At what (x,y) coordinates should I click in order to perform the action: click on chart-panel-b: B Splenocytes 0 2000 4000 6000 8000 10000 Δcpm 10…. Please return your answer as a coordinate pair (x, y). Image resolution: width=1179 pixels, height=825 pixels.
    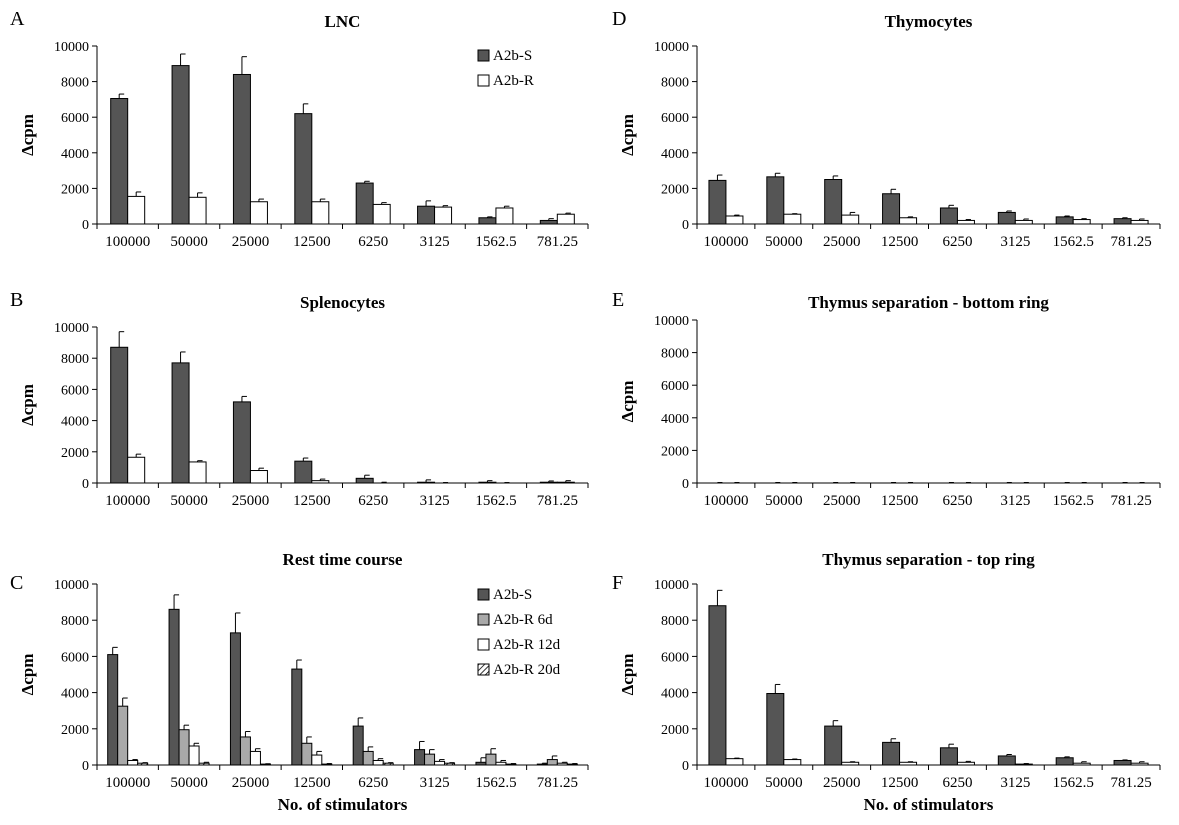
    Looking at the image, I should click on (299, 399).